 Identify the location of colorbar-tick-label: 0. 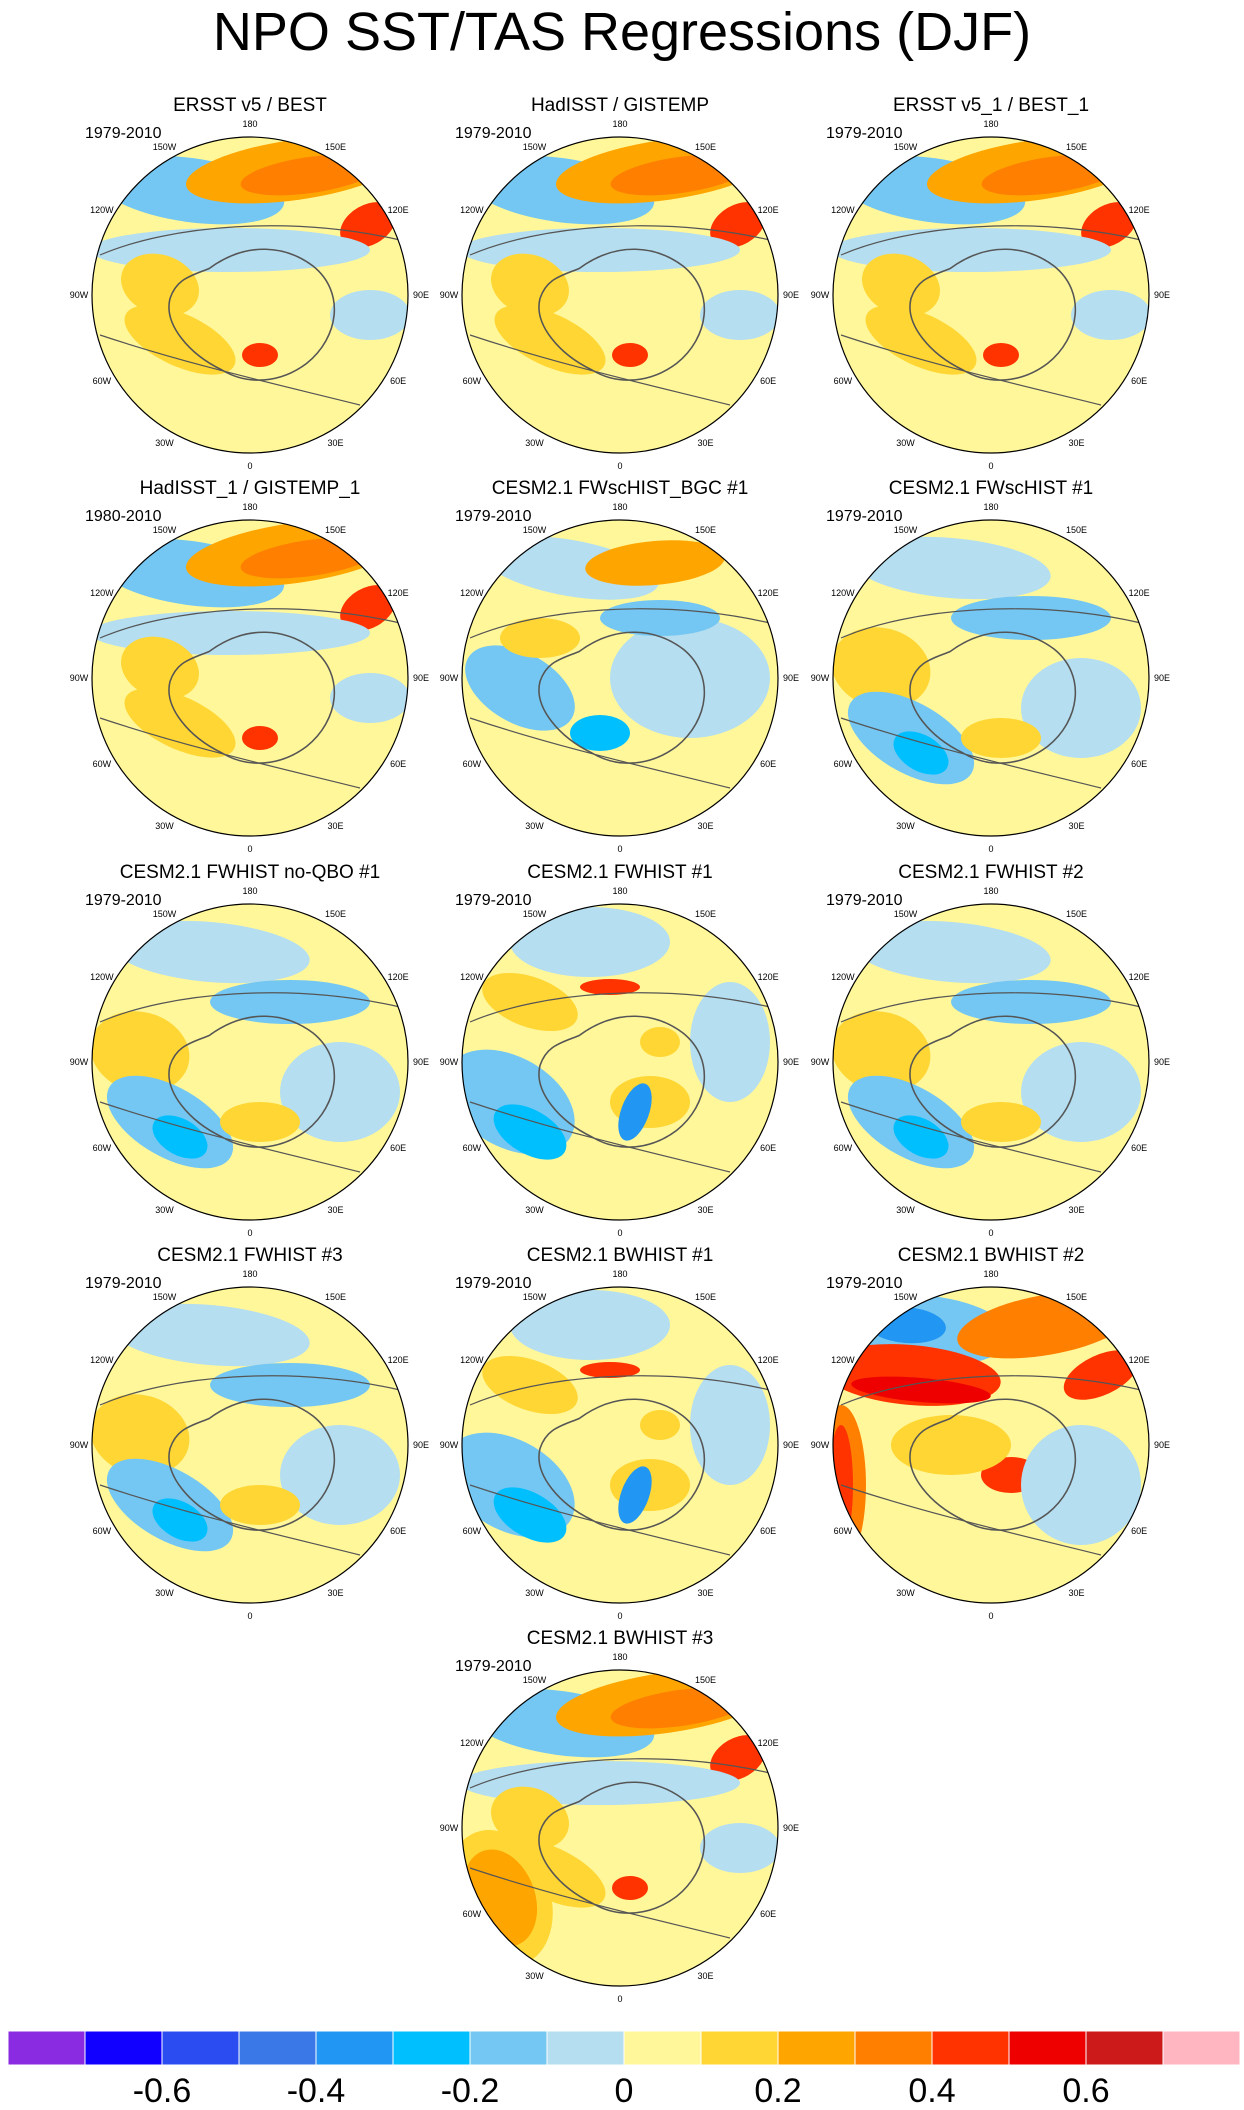
(624, 2091).